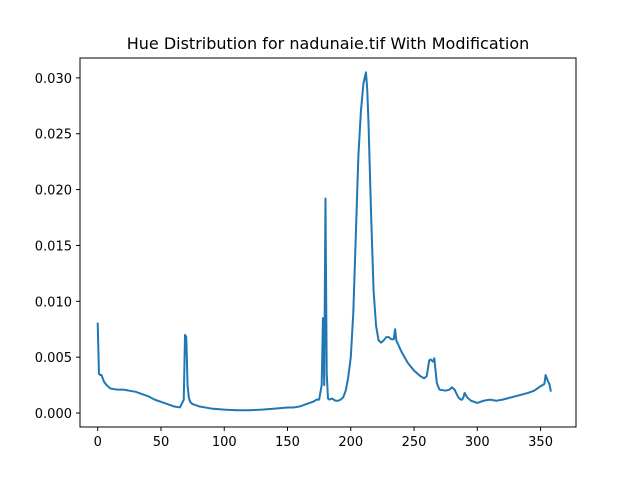  I want to click on y-tick-label: 0.020, so click(53, 191).